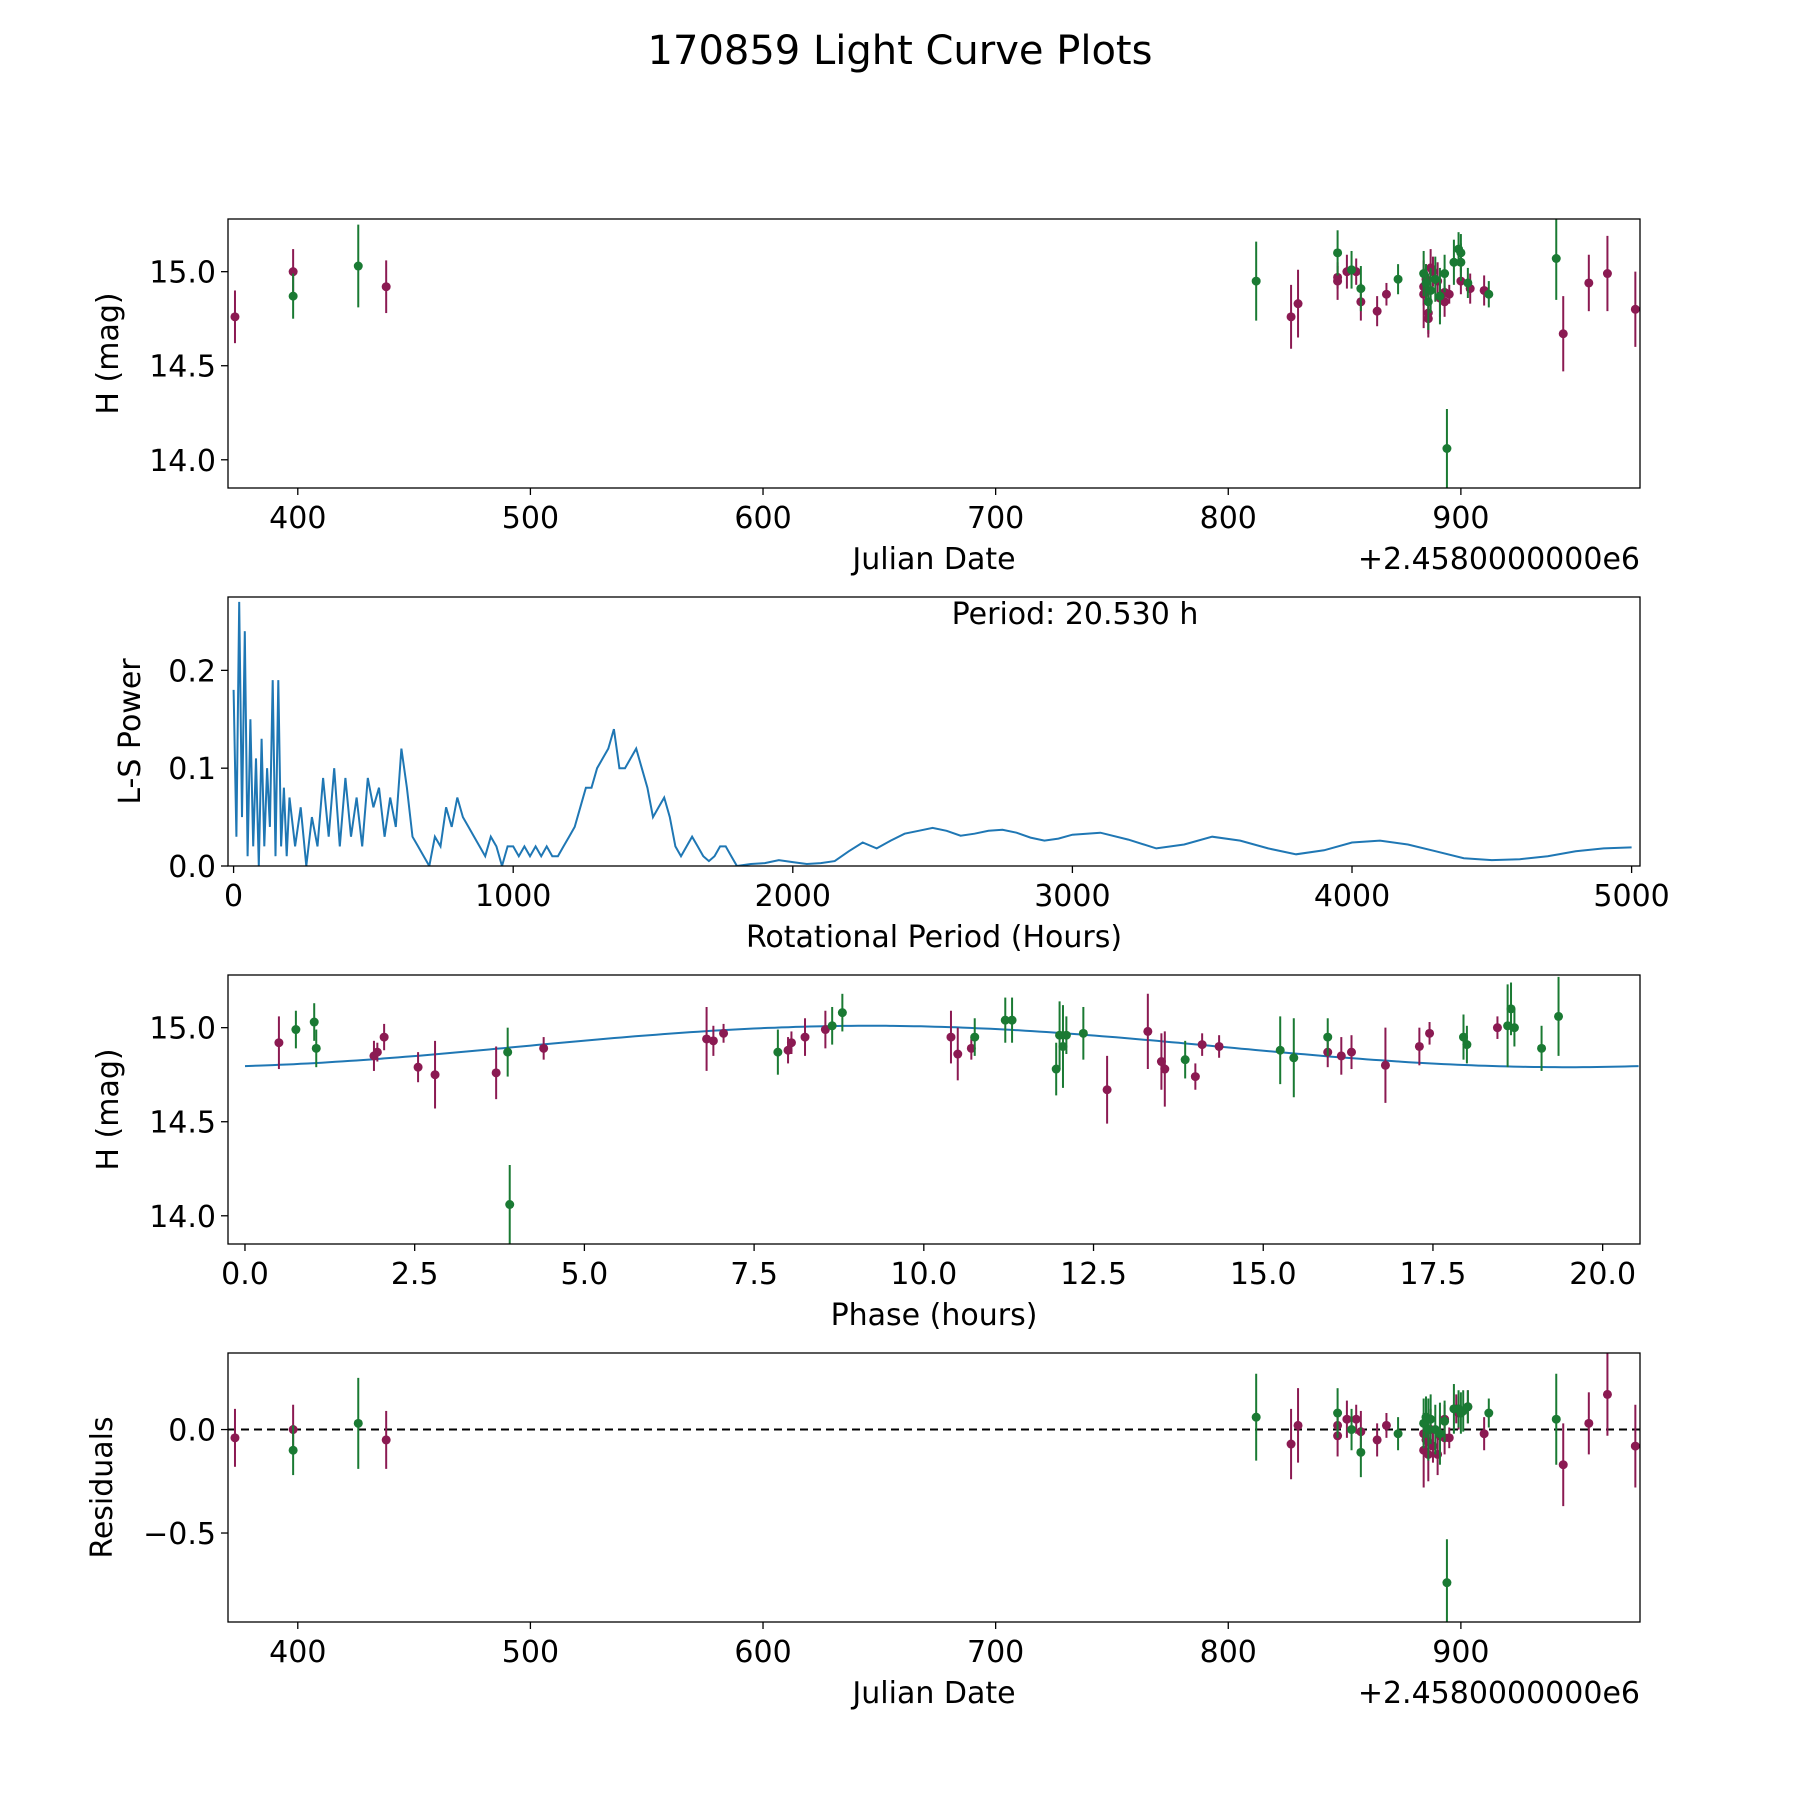 This screenshot has width=1800, height=1800. Describe the element at coordinates (513, 896) in the screenshot. I see `x-tick-label: 1000` at that location.